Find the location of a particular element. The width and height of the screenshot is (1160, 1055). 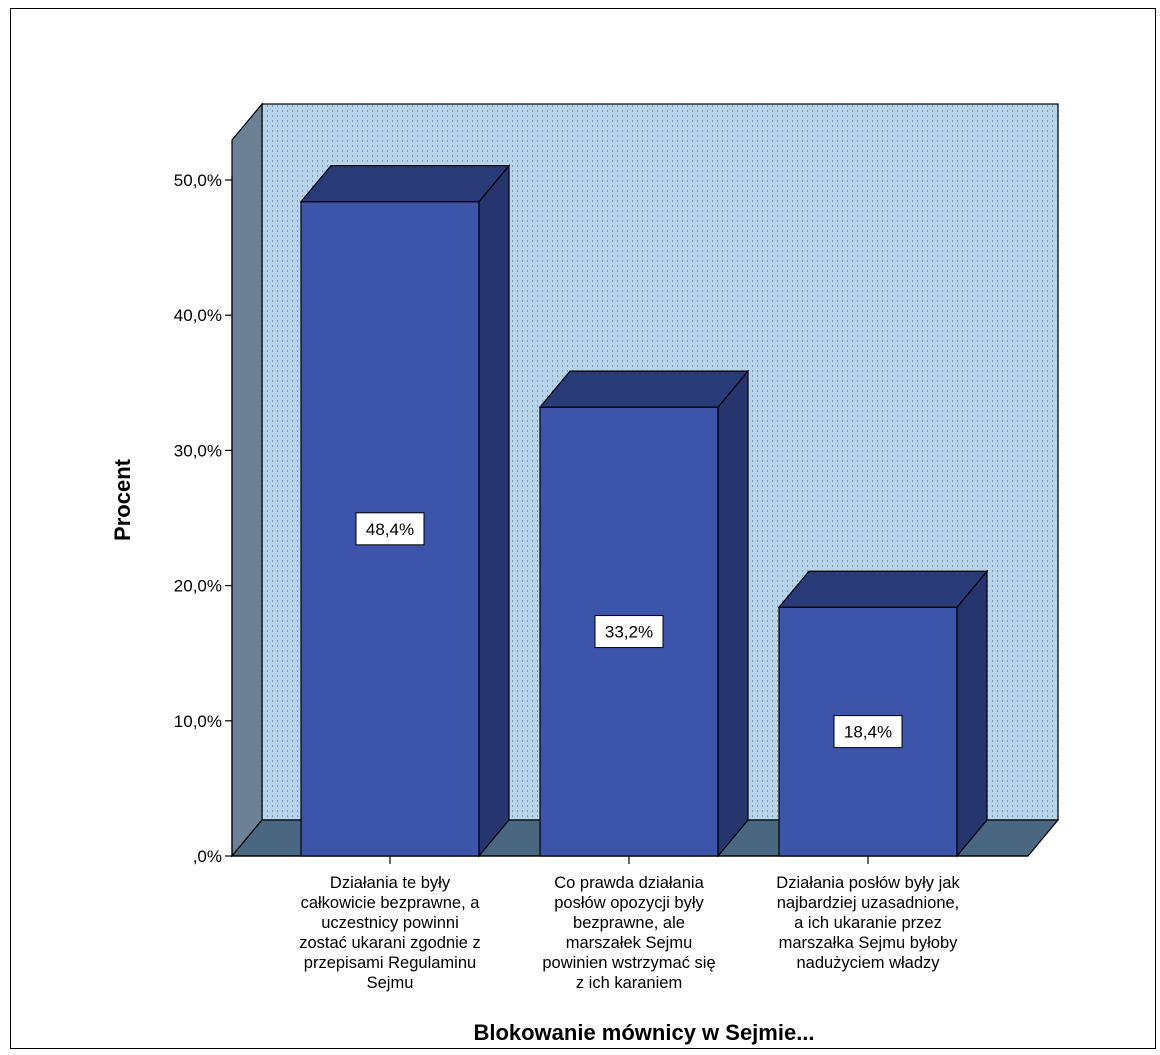

x-category-label-line: powinien wstrzymać się is located at coordinates (628, 963).